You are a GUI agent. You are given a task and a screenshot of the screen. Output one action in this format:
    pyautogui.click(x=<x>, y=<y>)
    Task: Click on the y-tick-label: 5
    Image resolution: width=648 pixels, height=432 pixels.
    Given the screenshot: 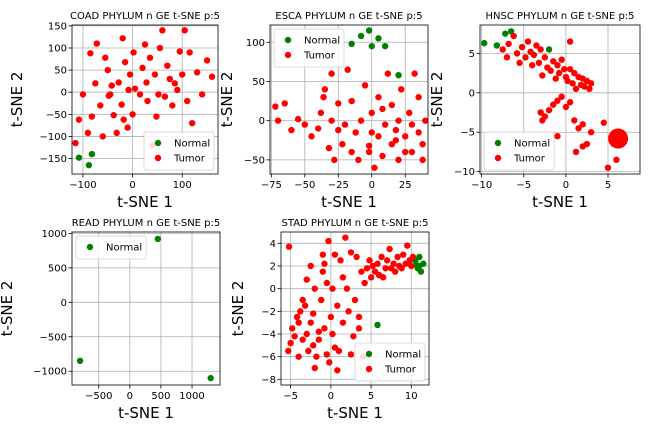 What is the action you would take?
    pyautogui.click(x=472, y=54)
    